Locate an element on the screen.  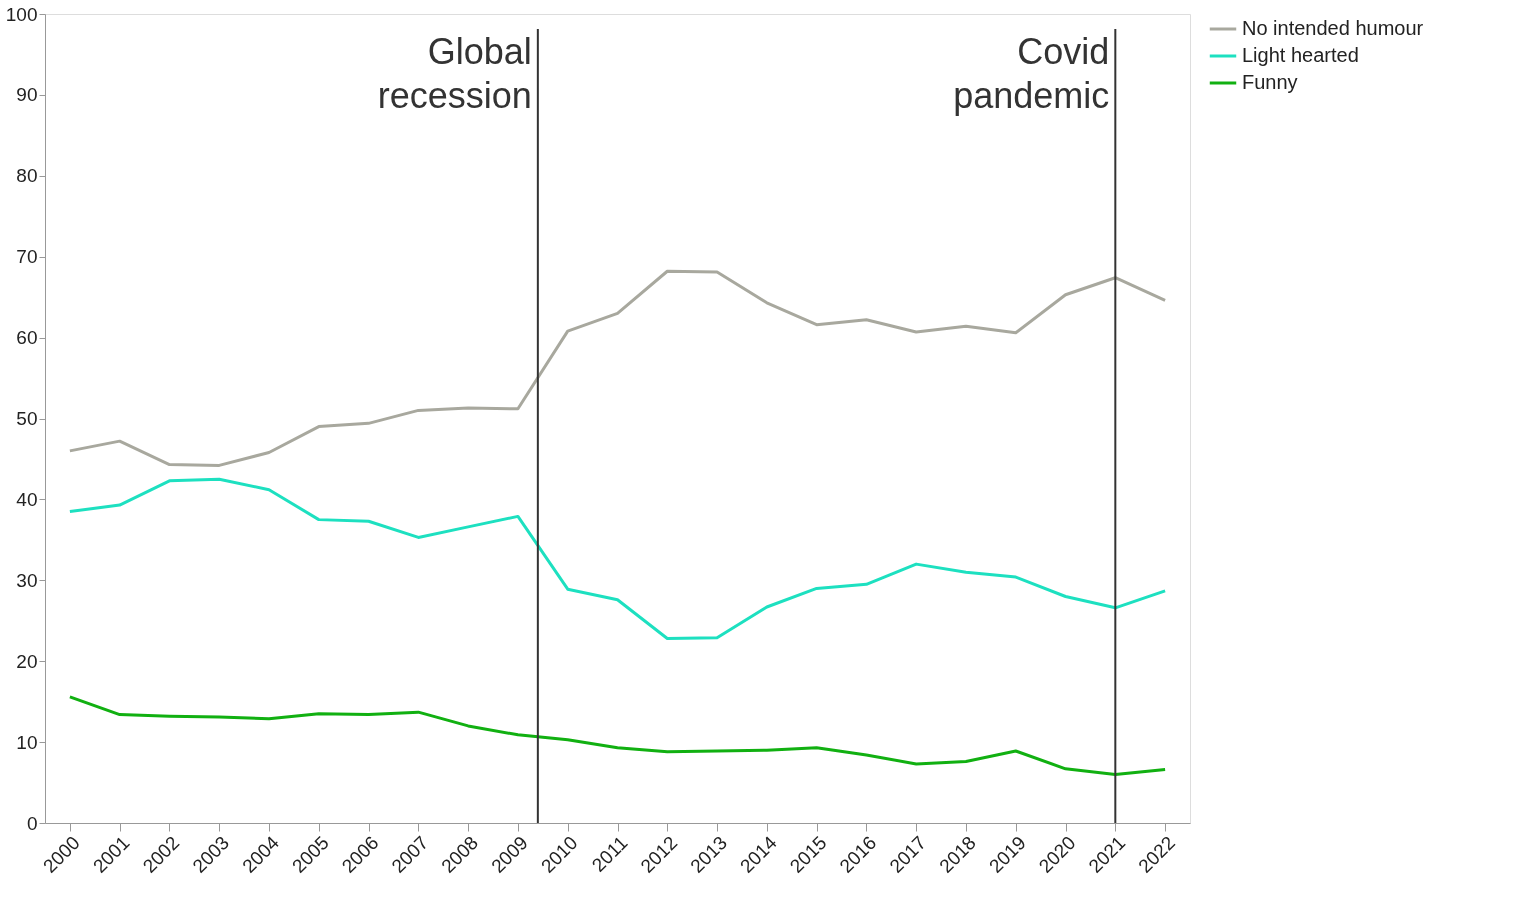
y-tick-label: 10 is located at coordinates (27, 742).